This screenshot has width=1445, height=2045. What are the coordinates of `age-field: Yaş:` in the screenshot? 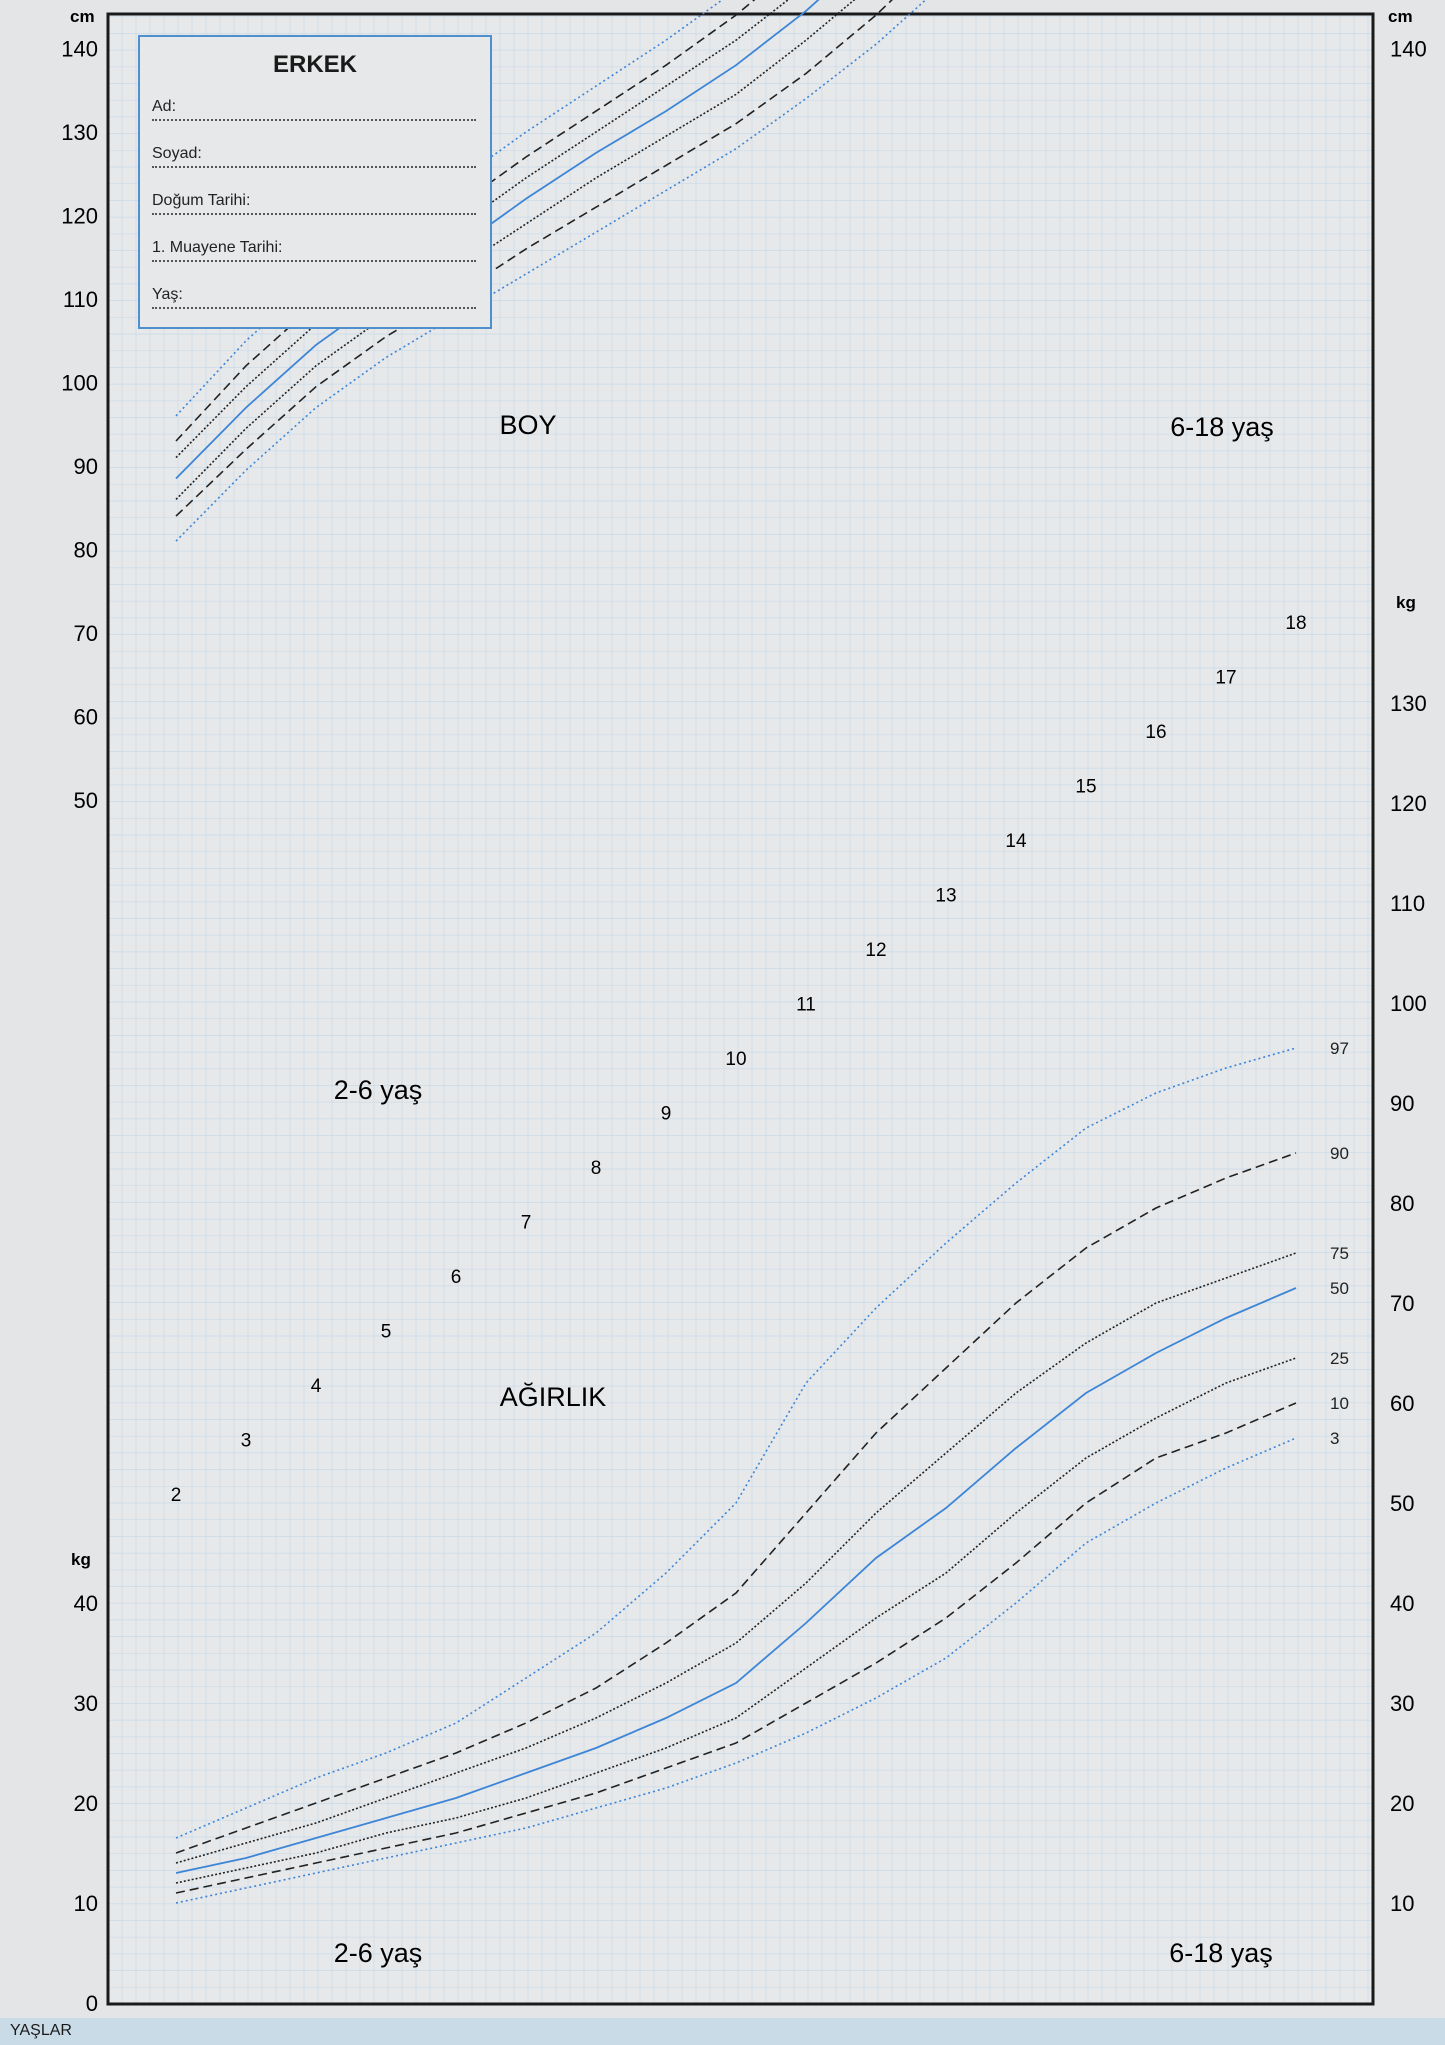 It's located at (314, 297).